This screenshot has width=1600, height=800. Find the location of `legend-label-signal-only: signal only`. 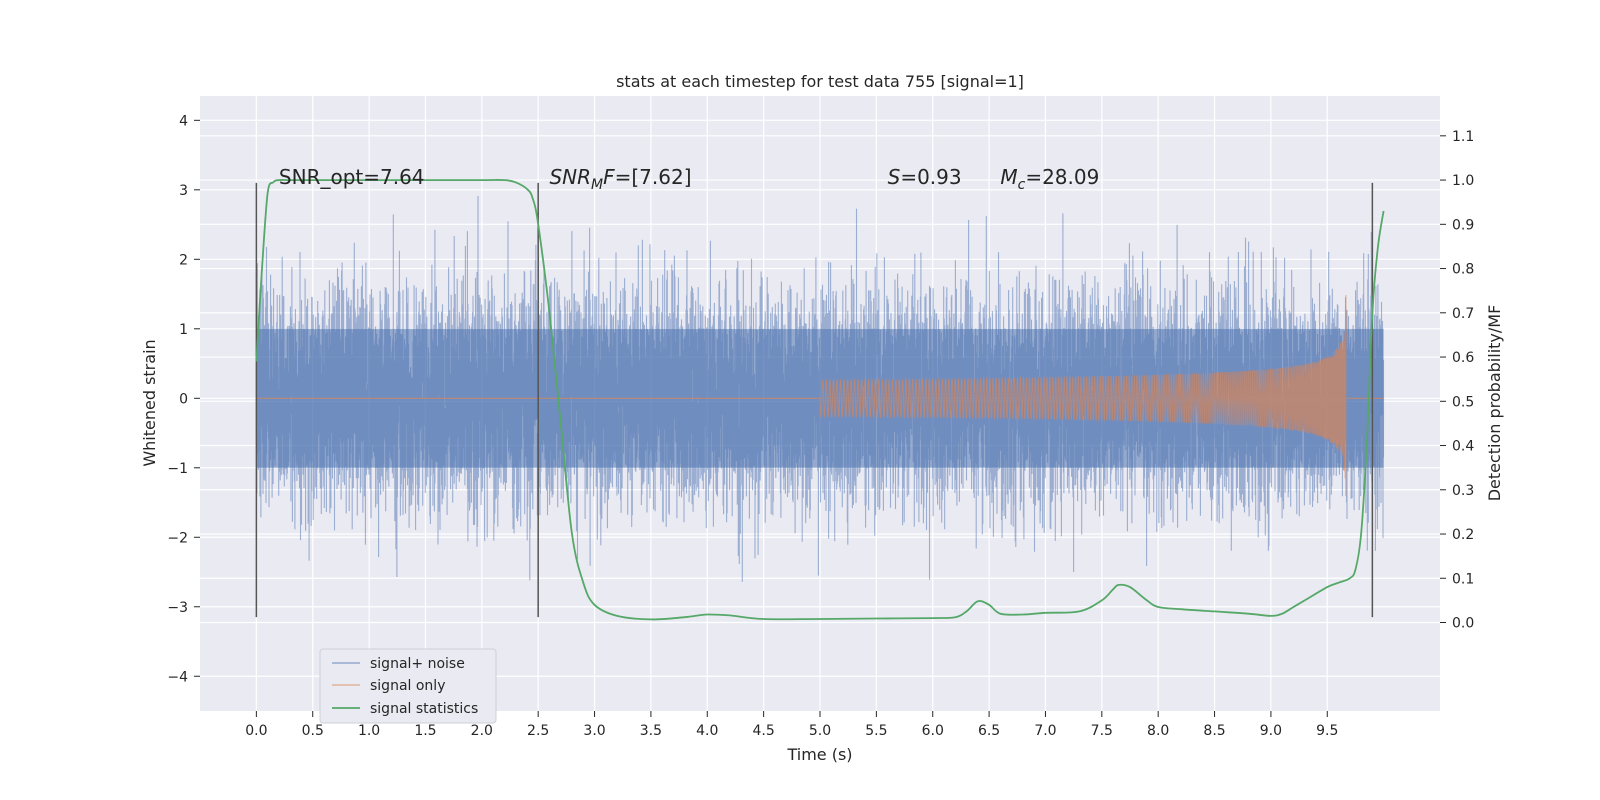

legend-label-signal-only: signal only is located at coordinates (407, 686).